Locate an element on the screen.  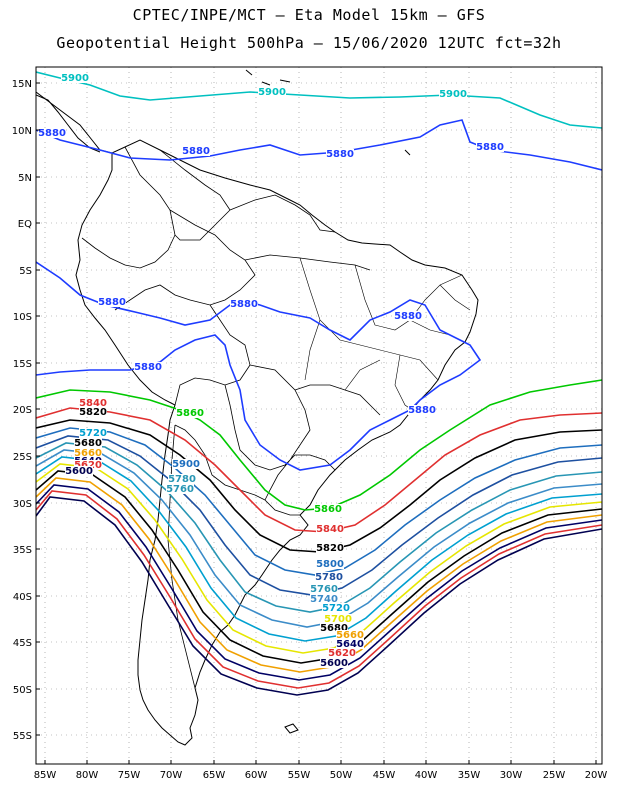
lat-tick-label: 10N is located at coordinates (22, 131).